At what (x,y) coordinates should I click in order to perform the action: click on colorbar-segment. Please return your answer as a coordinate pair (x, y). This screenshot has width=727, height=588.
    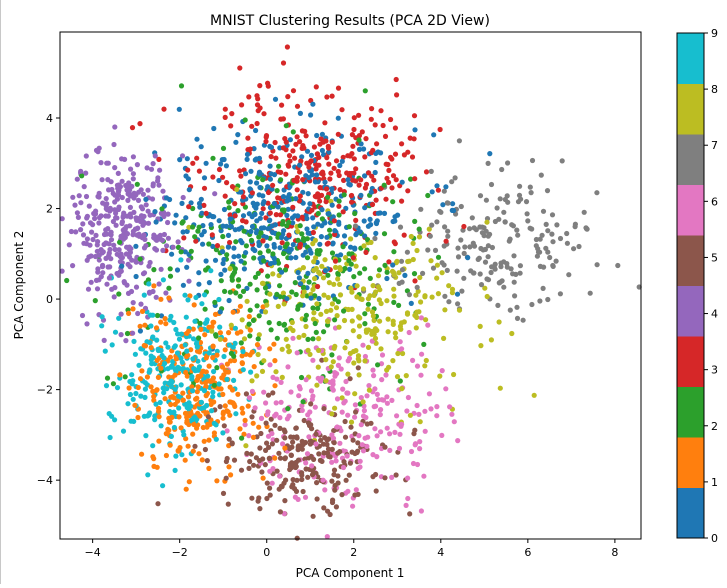
    Looking at the image, I should click on (690, 361).